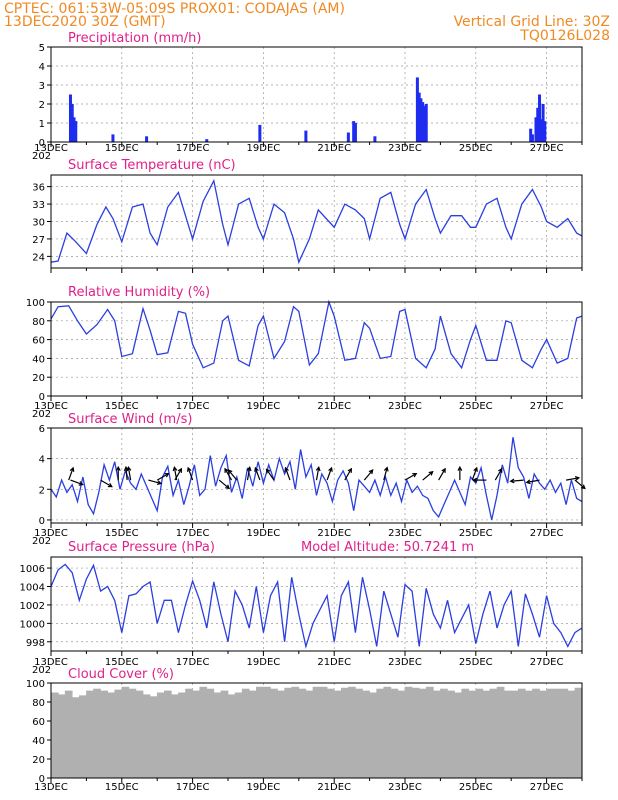 This screenshot has height=800, width=618. Describe the element at coordinates (476, 533) in the screenshot. I see `xtick-label: 25DEC` at that location.